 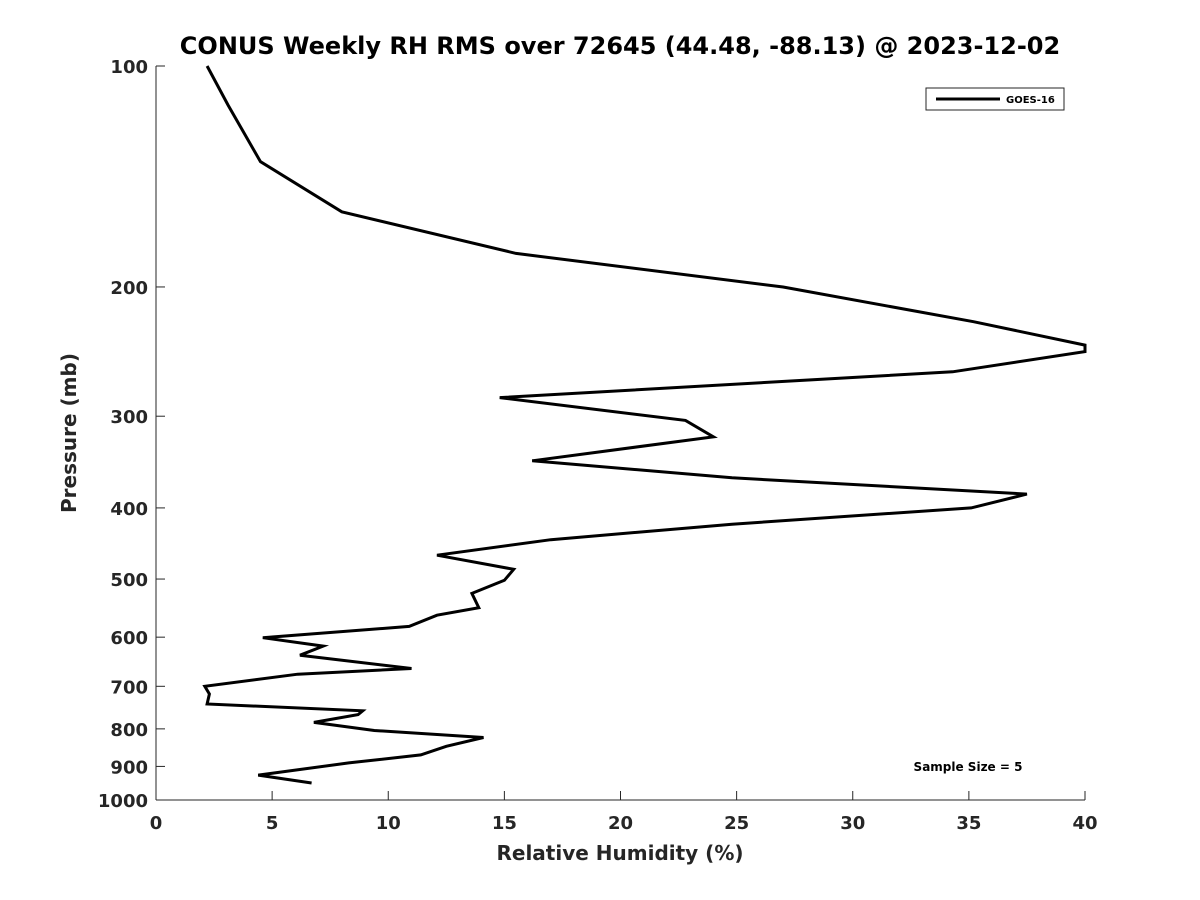 I want to click on y-tick-label: 1000, so click(x=123, y=801).